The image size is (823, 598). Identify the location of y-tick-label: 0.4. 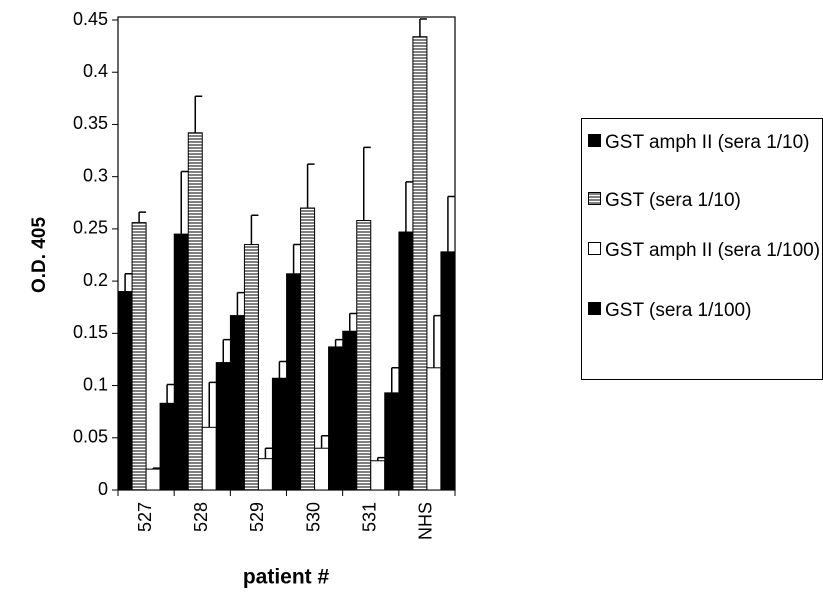
(95, 71).